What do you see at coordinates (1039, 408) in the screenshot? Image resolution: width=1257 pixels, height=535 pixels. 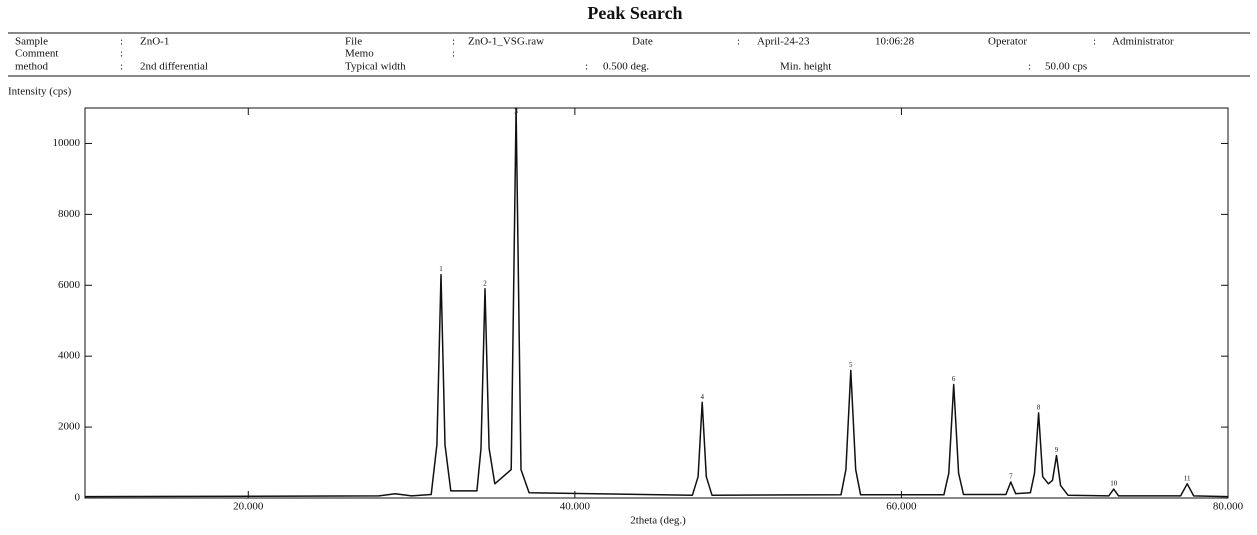 I see `peak-label: 8` at bounding box center [1039, 408].